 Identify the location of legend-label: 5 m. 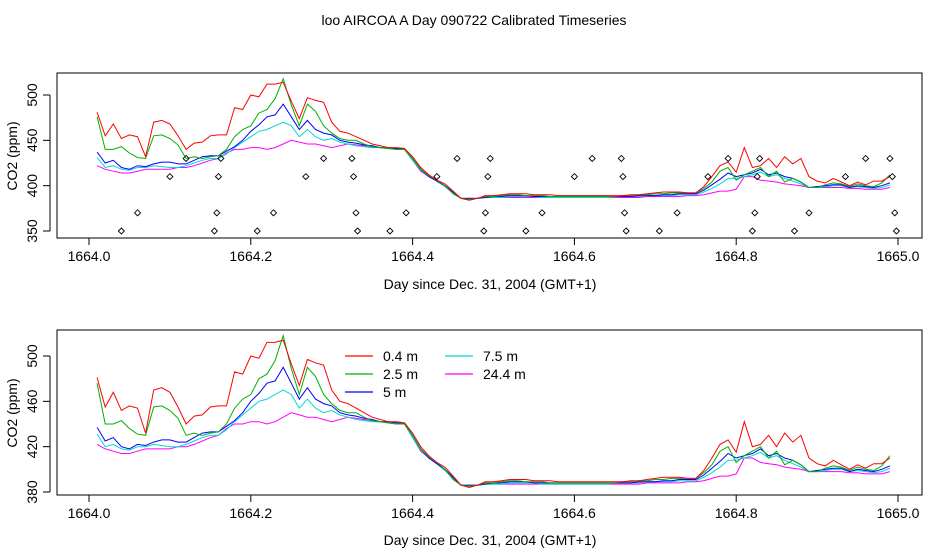
(394, 392).